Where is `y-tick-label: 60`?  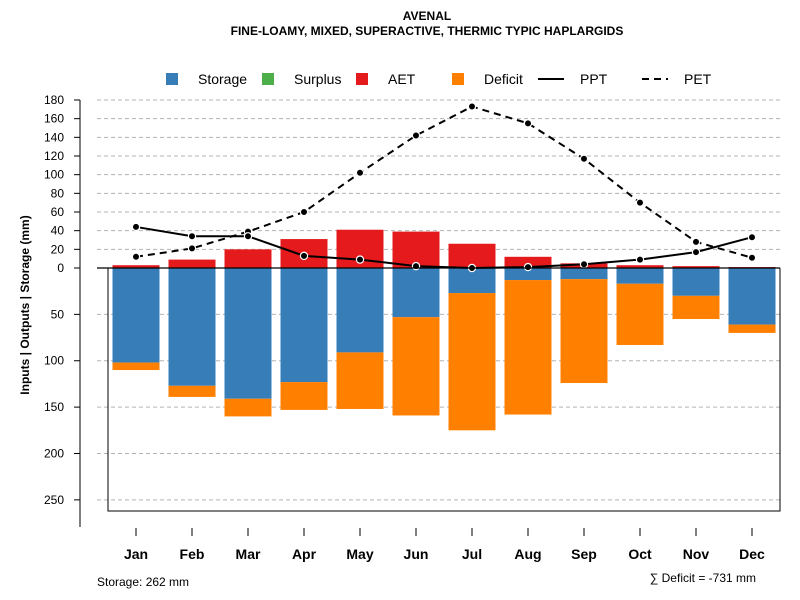
y-tick-label: 60 is located at coordinates (58, 212).